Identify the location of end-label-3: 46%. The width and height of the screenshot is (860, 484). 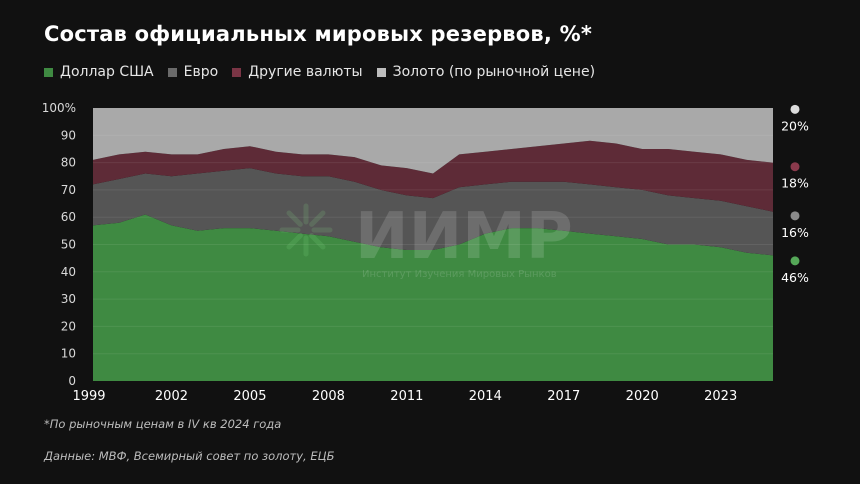
(795, 277).